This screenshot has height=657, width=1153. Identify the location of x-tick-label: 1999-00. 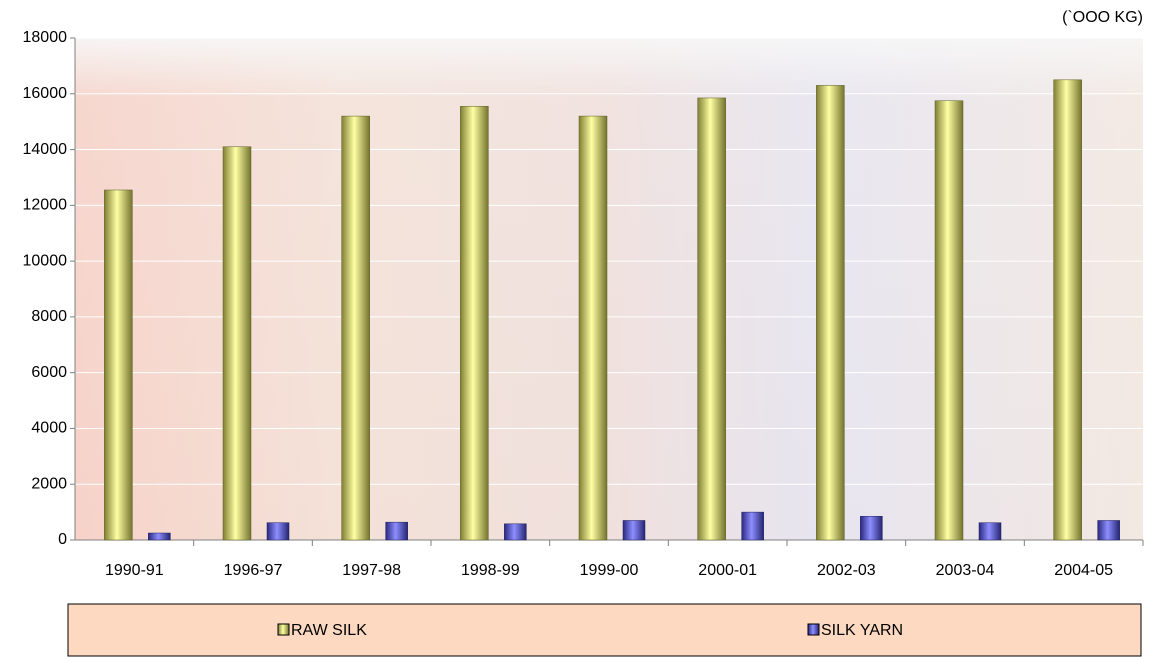
(609, 570).